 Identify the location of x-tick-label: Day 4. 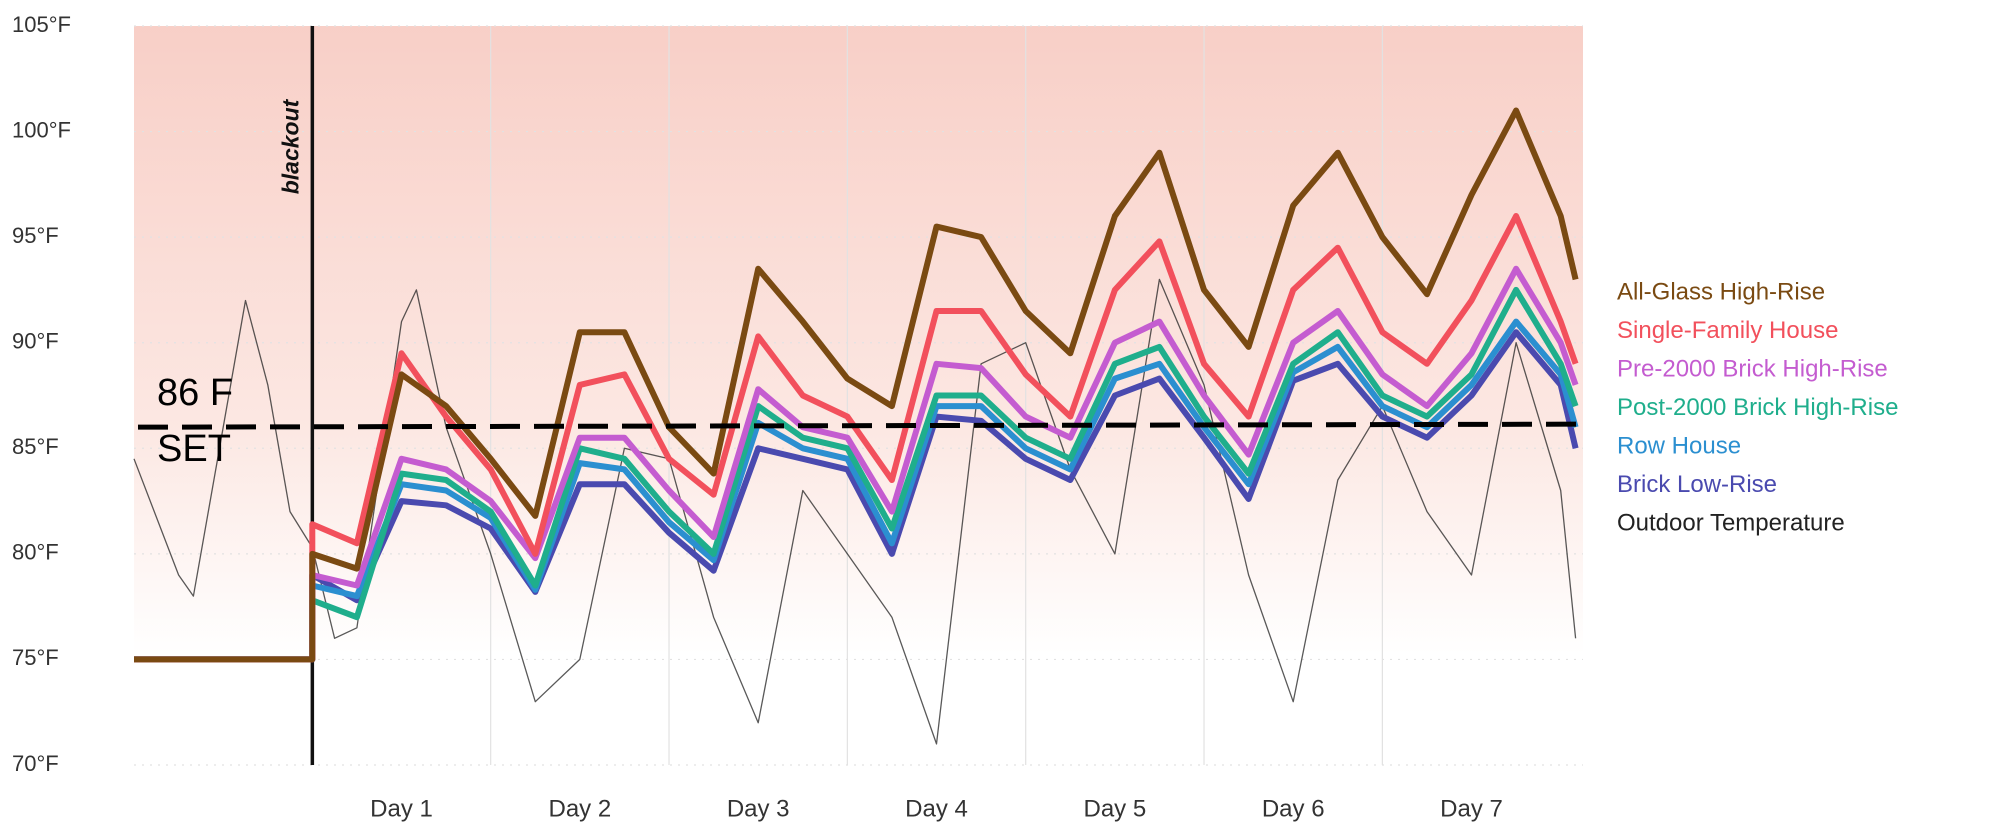
(936, 808).